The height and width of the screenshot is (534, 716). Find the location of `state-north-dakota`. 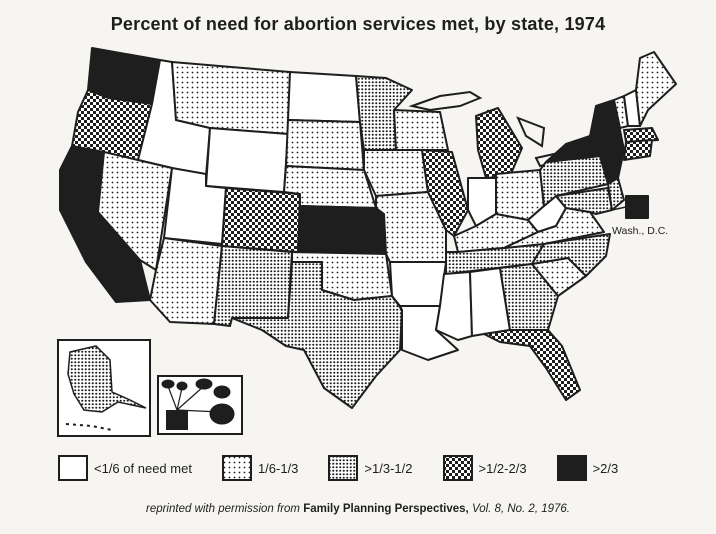

state-north-dakota is located at coordinates (324, 97).